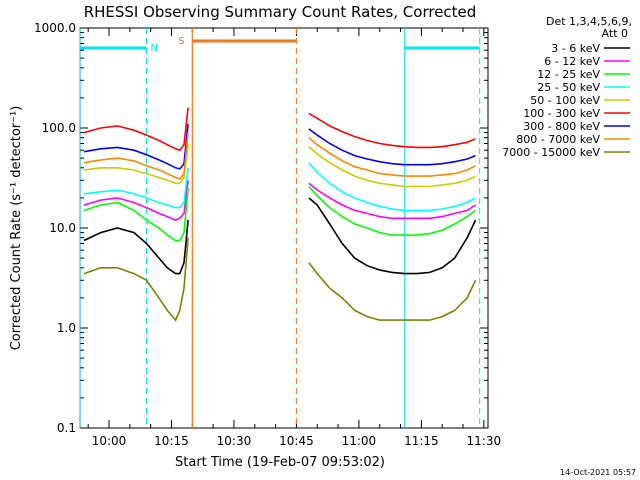 Image resolution: width=640 pixels, height=480 pixels. I want to click on legend-subtitle: Att 0, so click(615, 33).